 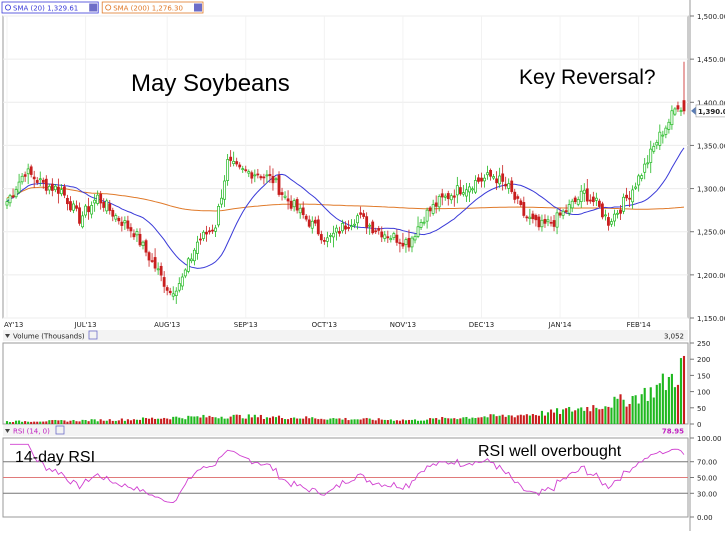 What do you see at coordinates (8, 7) in the screenshot?
I see `legend-dot-icon` at bounding box center [8, 7].